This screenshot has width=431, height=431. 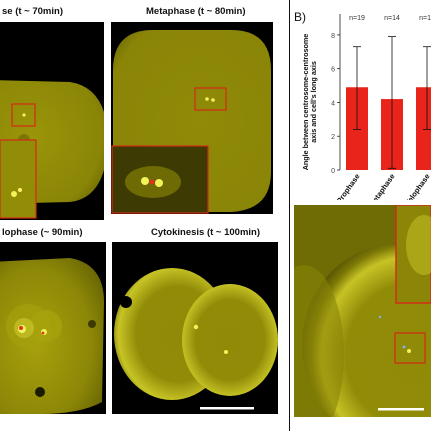 What do you see at coordinates (300, 17) in the screenshot?
I see `panel-b-letter: B)` at bounding box center [300, 17].